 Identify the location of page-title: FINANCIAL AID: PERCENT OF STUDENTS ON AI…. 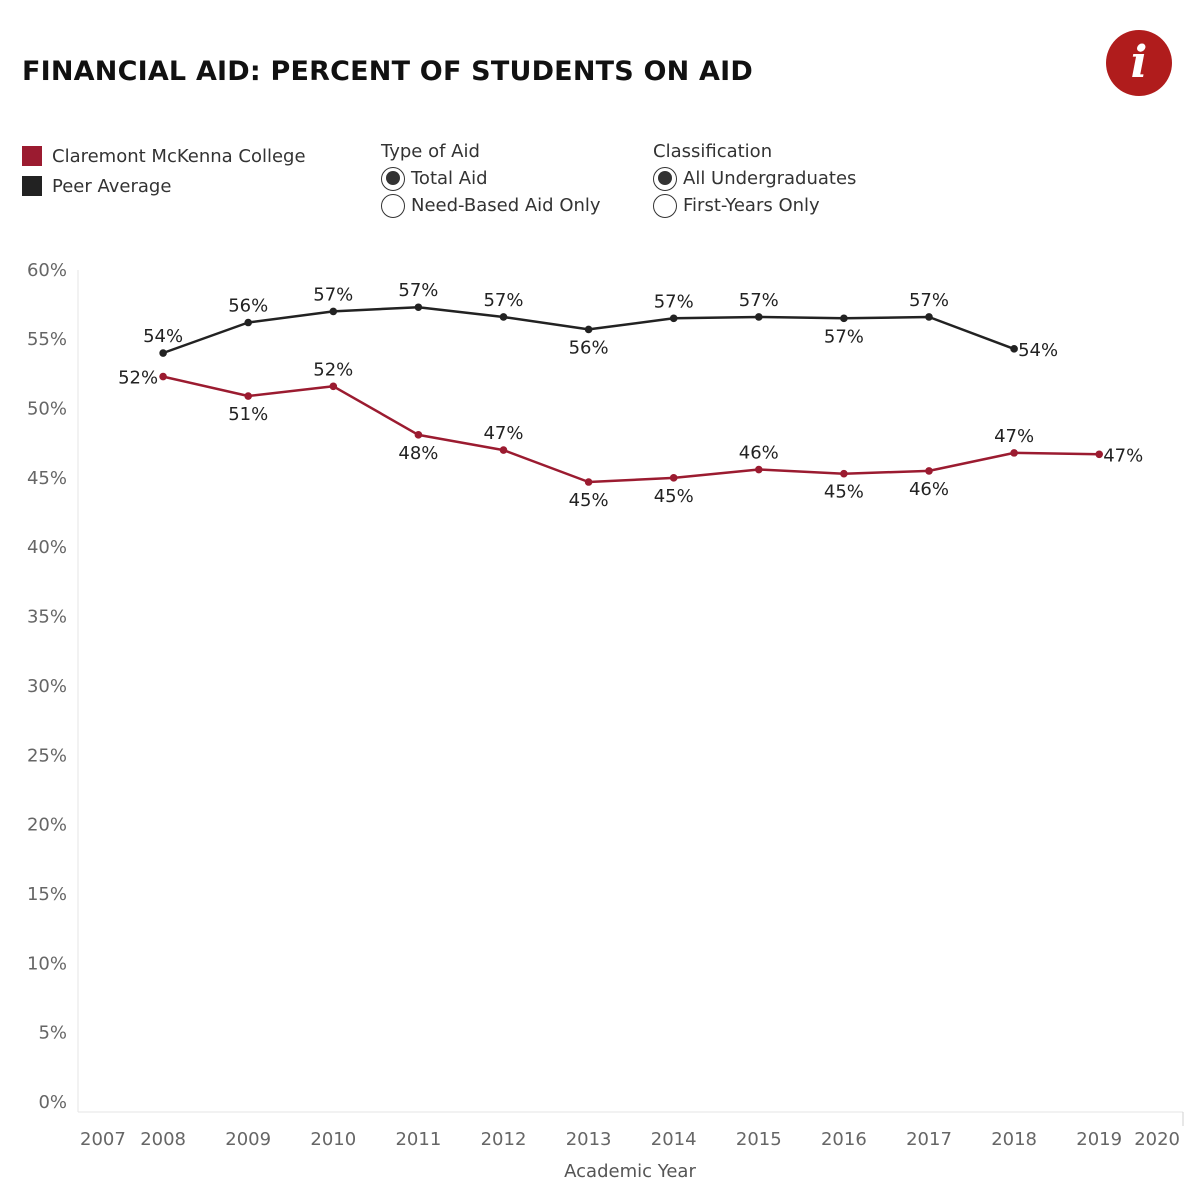
(387, 71).